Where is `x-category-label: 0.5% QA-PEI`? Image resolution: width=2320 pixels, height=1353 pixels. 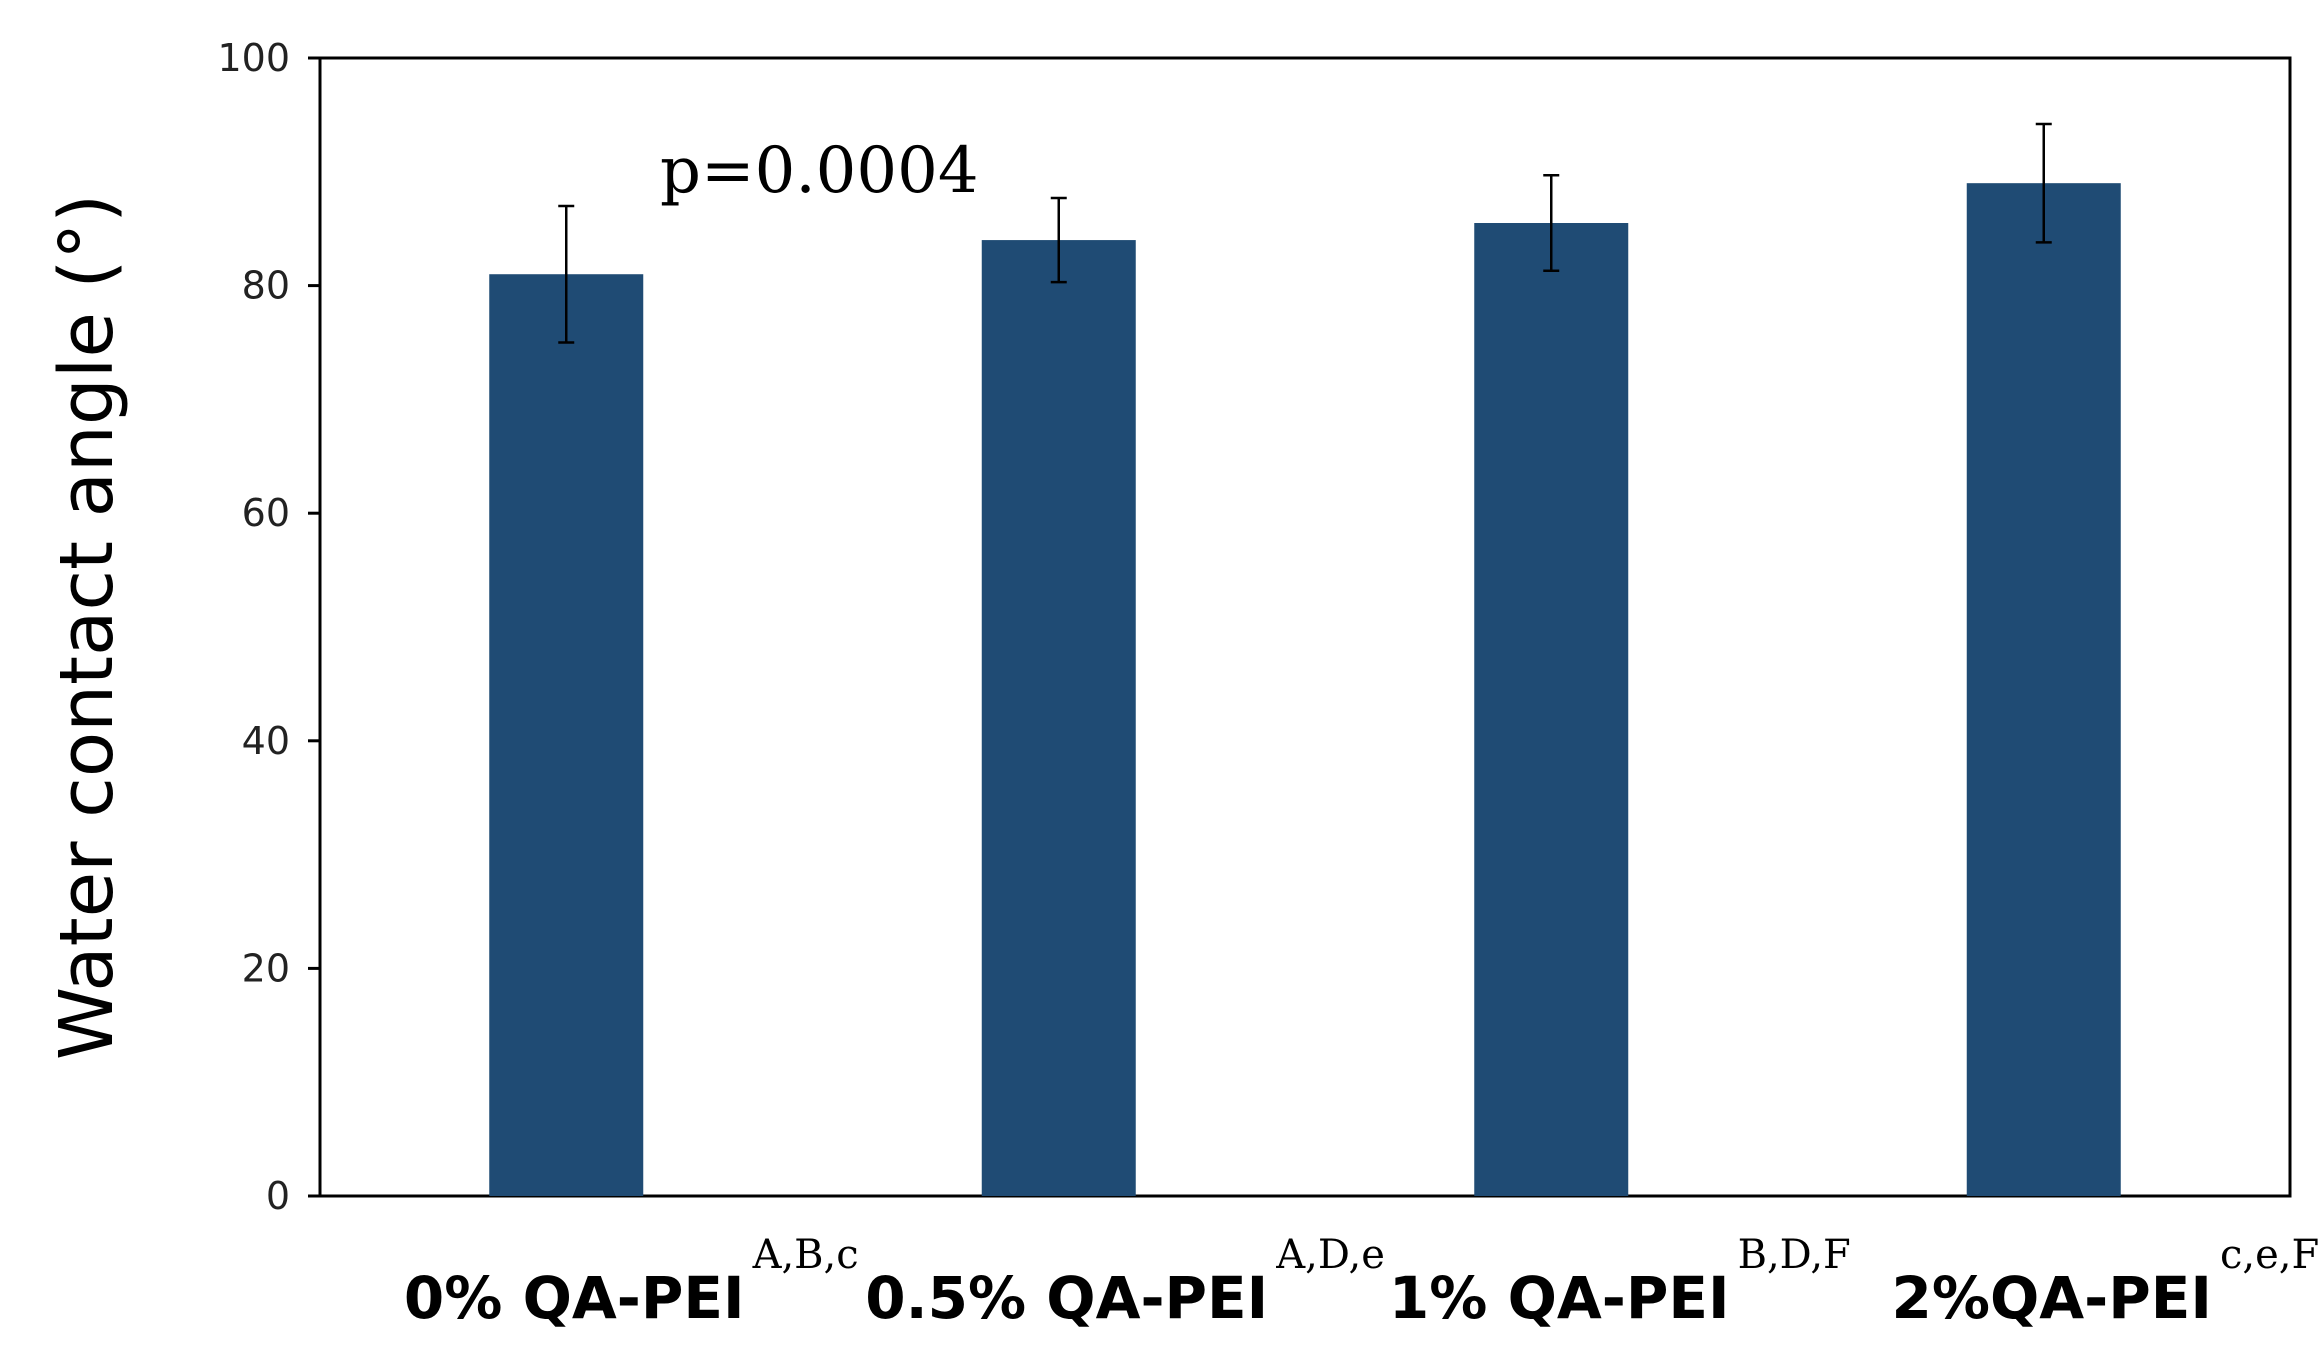
x-category-label: 0.5% QA-PEI is located at coordinates (1066, 1298).